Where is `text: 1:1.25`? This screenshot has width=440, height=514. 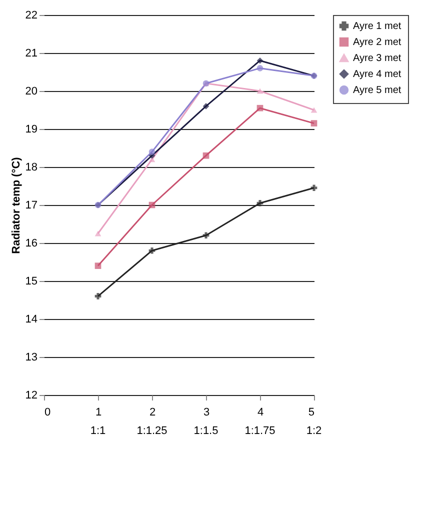
text: 1:1.25 is located at coordinates (152, 431).